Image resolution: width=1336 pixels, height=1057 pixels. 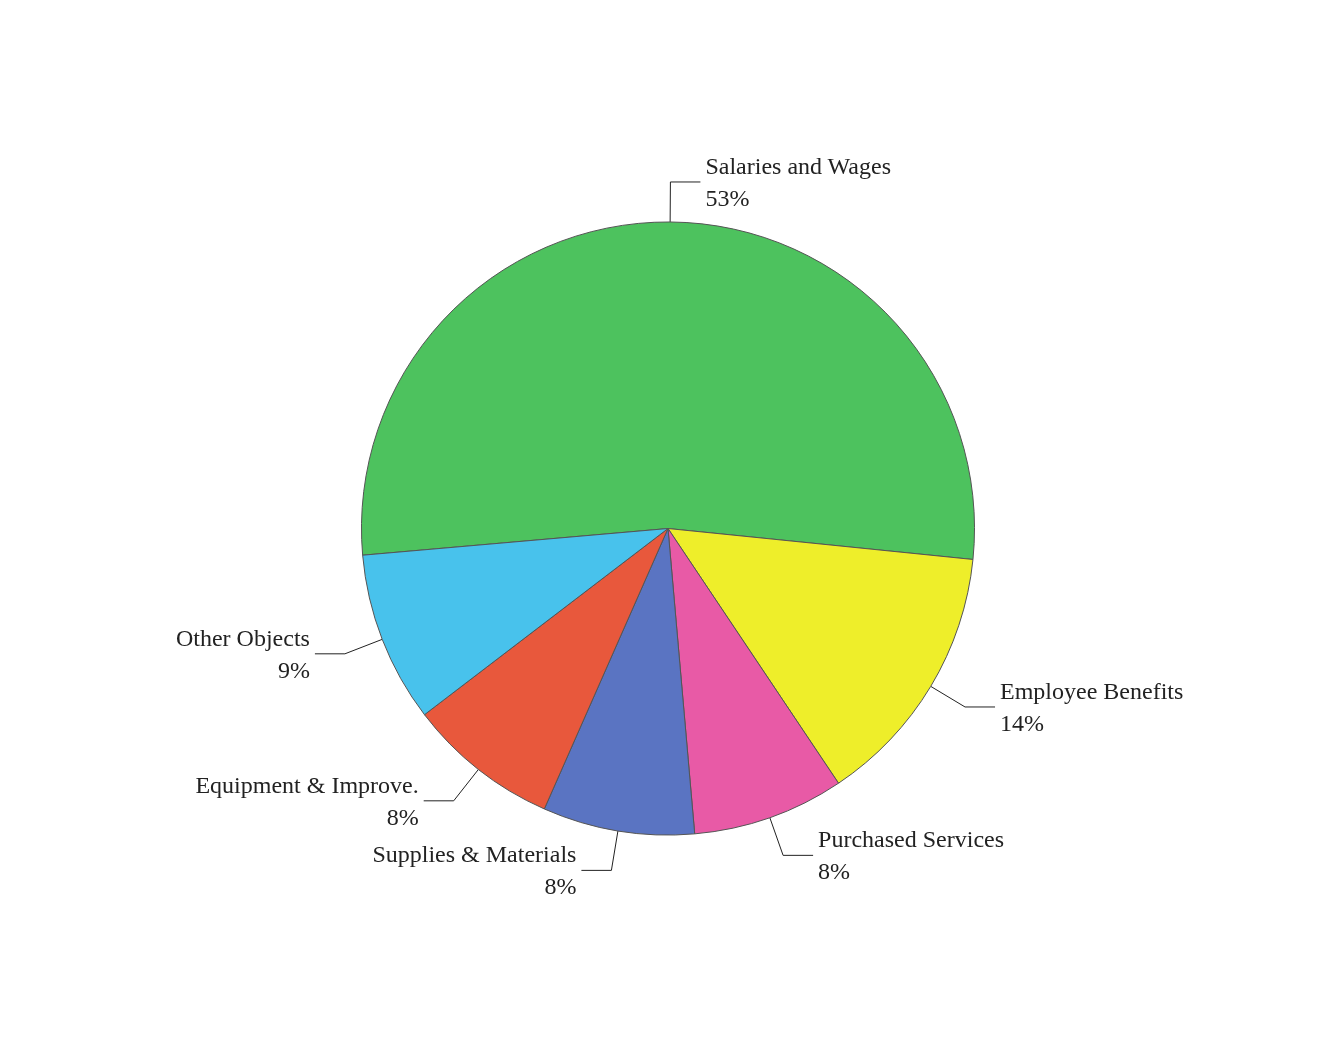 I want to click on slice-label: Other Objects, so click(x=242, y=637).